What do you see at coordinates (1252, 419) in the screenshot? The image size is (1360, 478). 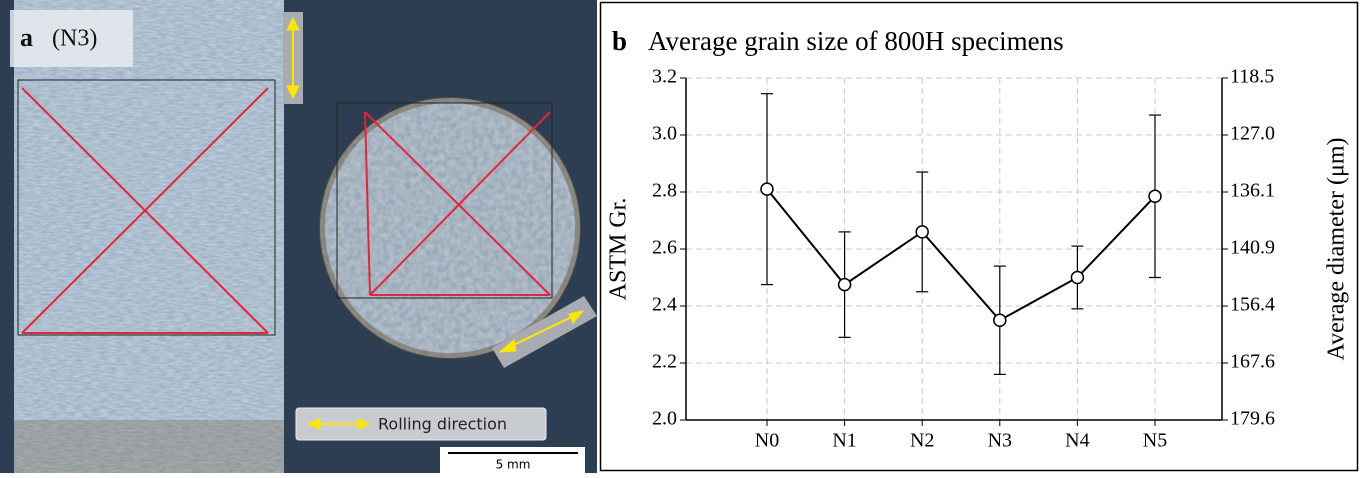 I see `y2-tick-label: 179.6` at bounding box center [1252, 419].